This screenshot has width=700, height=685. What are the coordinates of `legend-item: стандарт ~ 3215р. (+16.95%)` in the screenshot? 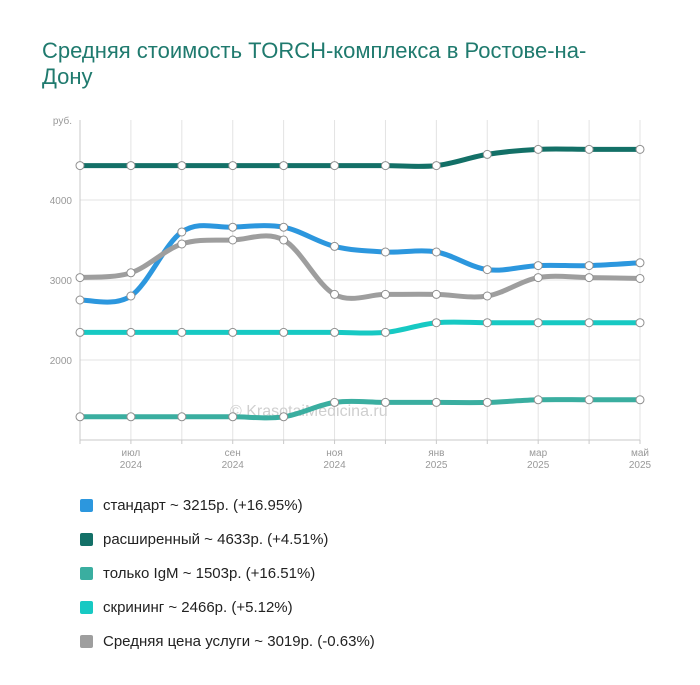 It's located at (227, 505).